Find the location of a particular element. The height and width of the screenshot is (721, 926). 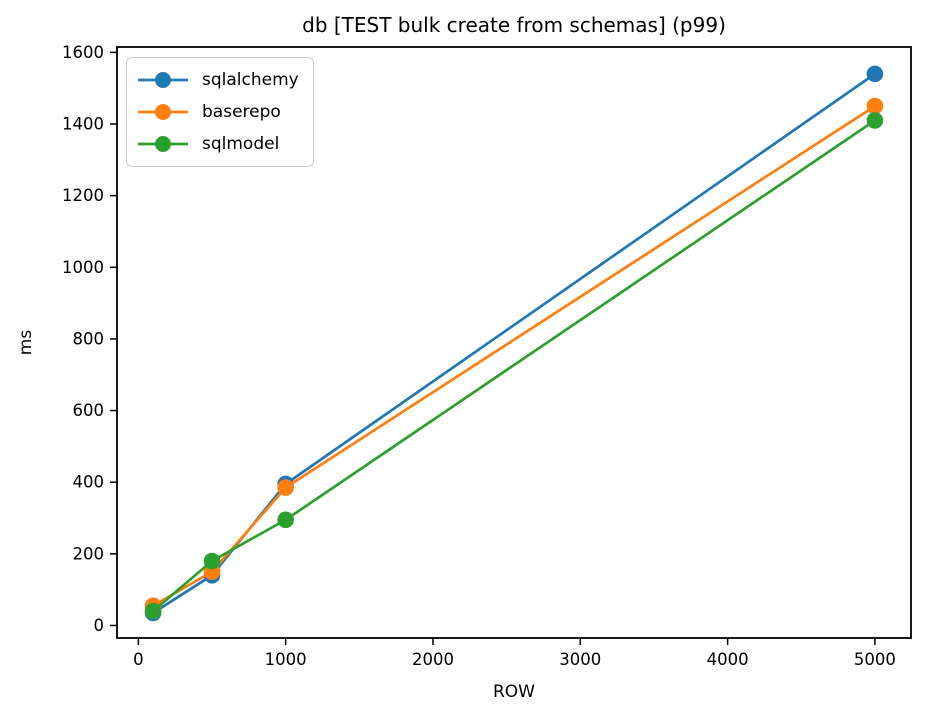

x-axis-tick-label: 3000 is located at coordinates (580, 659).